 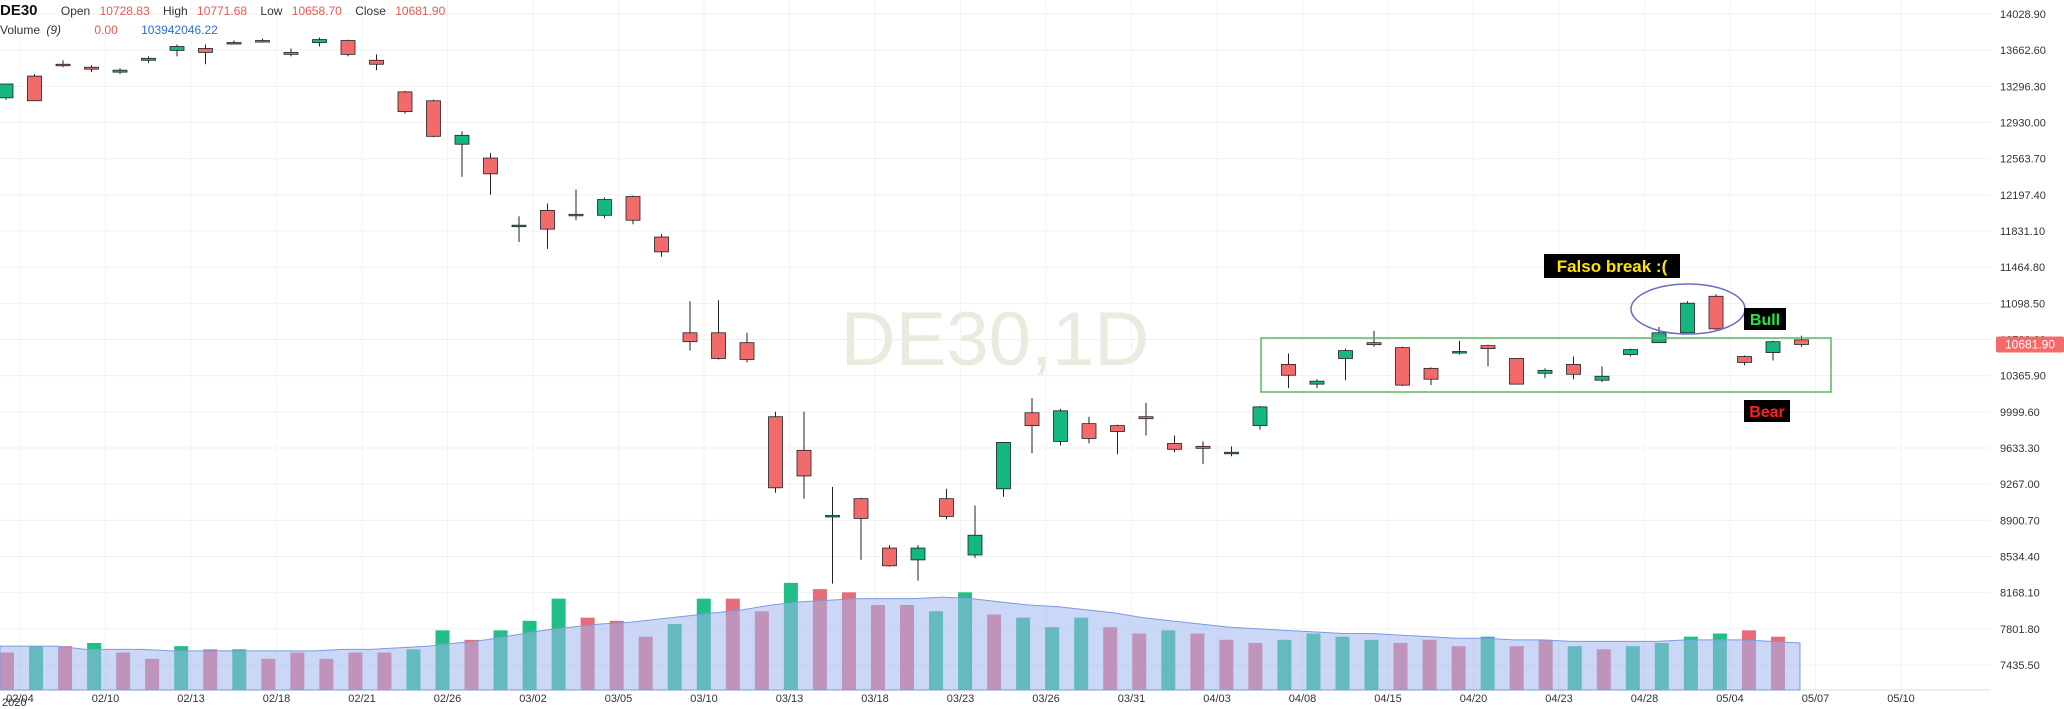 What do you see at coordinates (2022, 268) in the screenshot?
I see `price-tick-label: 11464.80` at bounding box center [2022, 268].